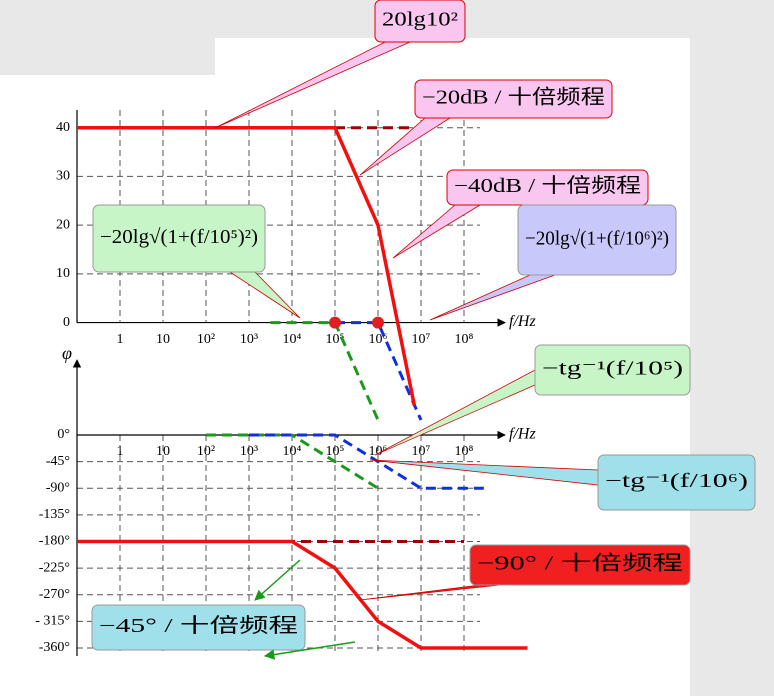 The height and width of the screenshot is (696, 774). What do you see at coordinates (63, 127) in the screenshot?
I see `y-tick-label: 40` at bounding box center [63, 127].